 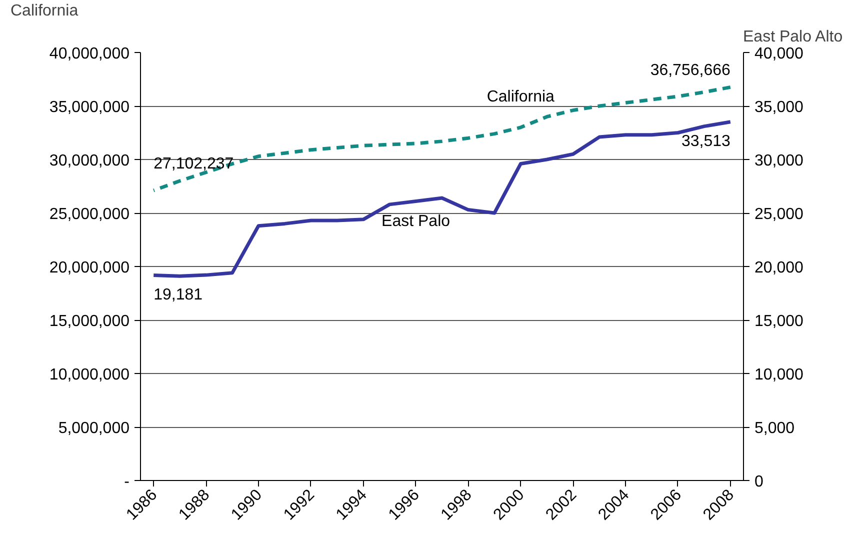 What do you see at coordinates (793, 37) in the screenshot?
I see `y2-axis-title: East Palo Alto` at bounding box center [793, 37].